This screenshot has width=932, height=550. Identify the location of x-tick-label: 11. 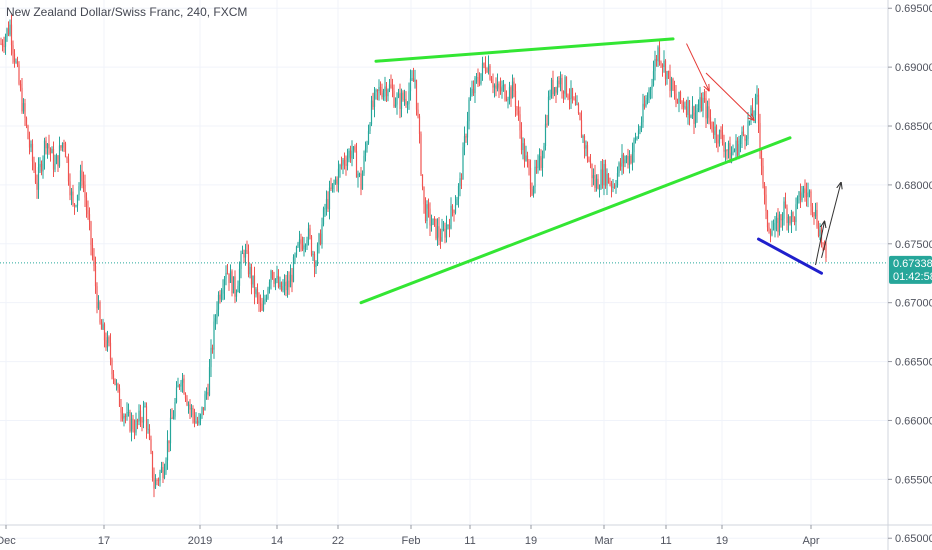
(665, 541).